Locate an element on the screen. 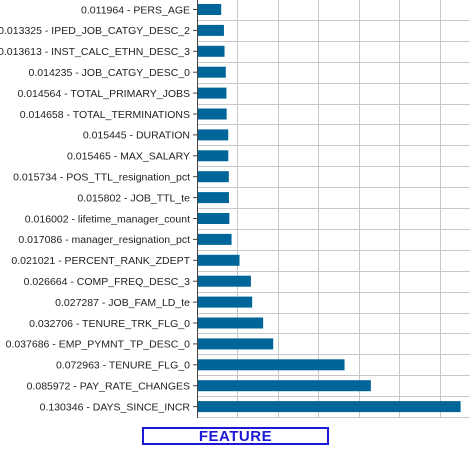  category-tick-label: 0.026664 - COMP_FREQ_DESC_3 is located at coordinates (107, 282).